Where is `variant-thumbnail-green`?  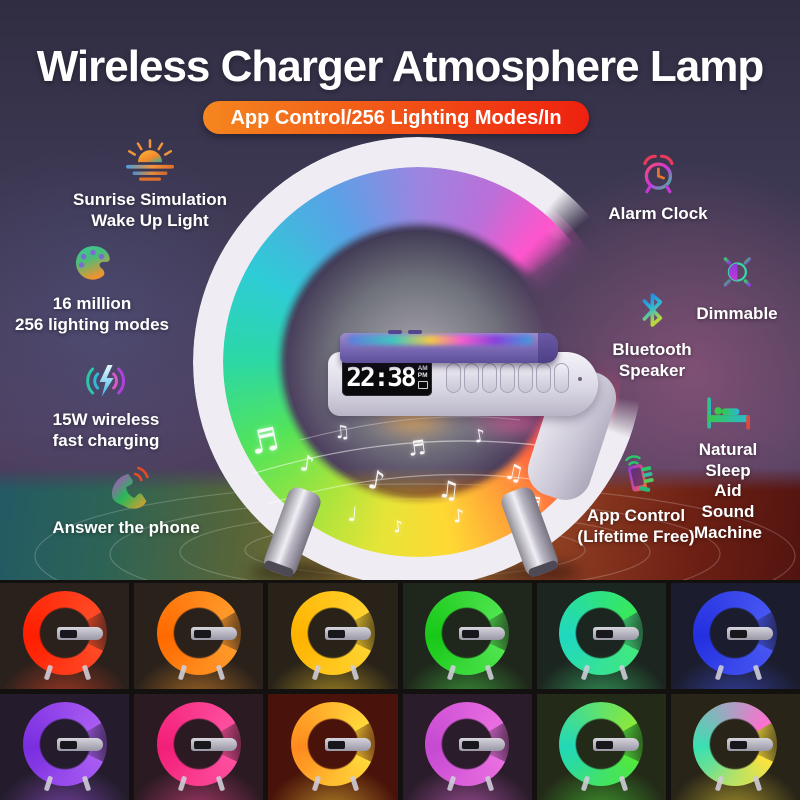 variant-thumbnail-green is located at coordinates (467, 636).